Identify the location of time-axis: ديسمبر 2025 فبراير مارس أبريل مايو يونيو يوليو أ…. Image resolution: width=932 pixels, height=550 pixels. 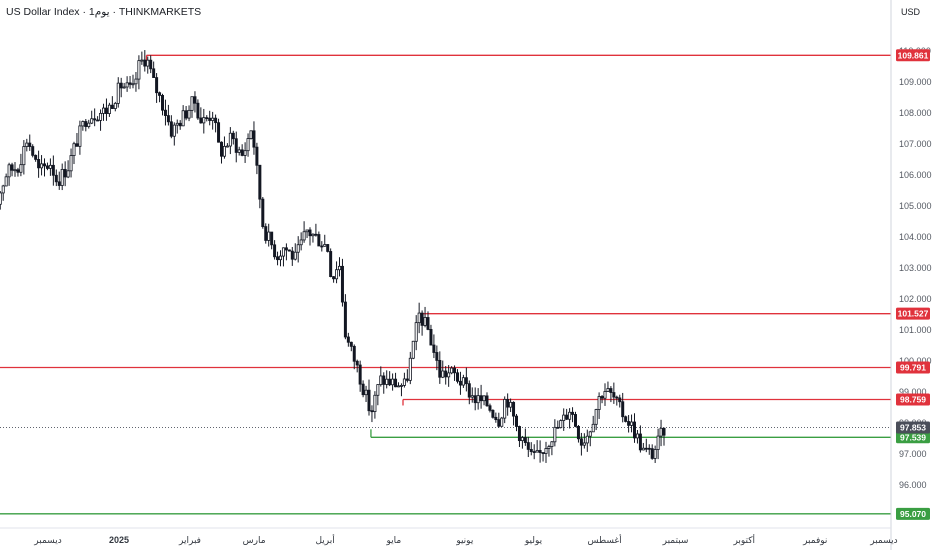
(465, 539).